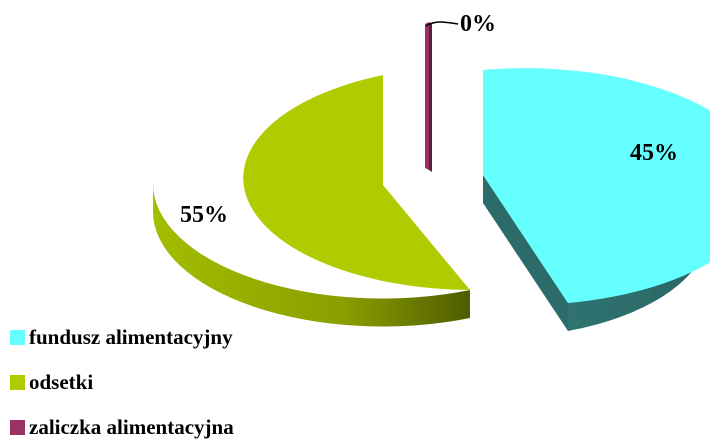  What do you see at coordinates (478, 24) in the screenshot?
I see `data-label-zaliczka: 0%` at bounding box center [478, 24].